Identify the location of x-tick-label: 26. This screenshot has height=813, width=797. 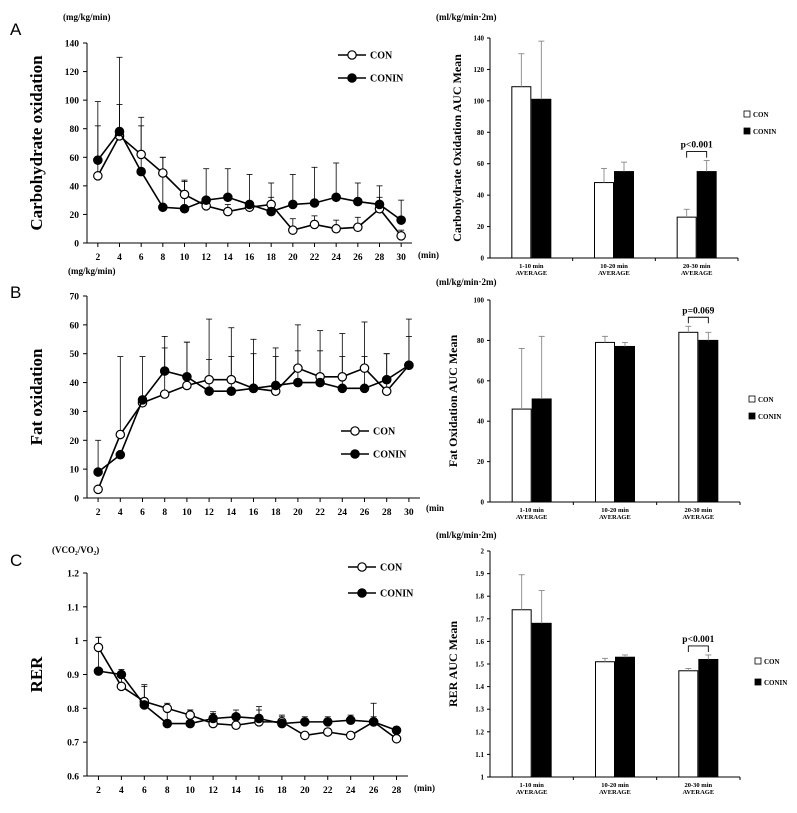
(365, 513).